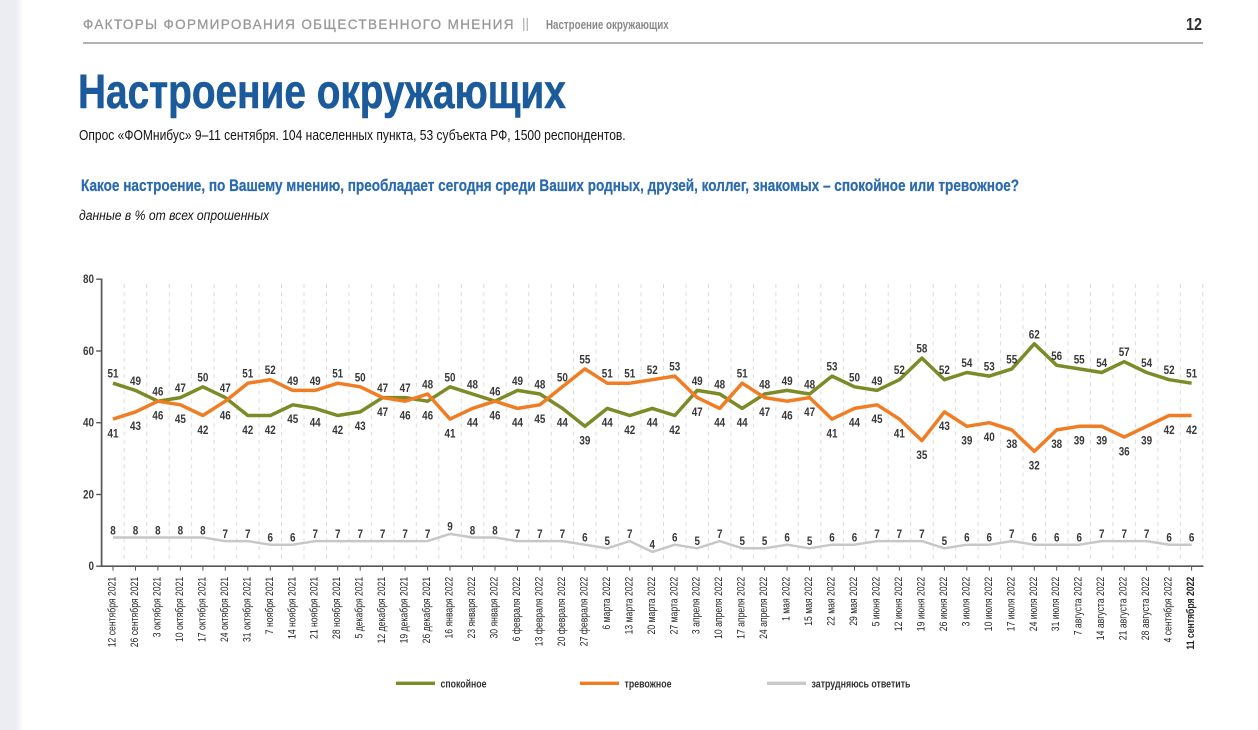 Image resolution: width=1258 pixels, height=730 pixels. What do you see at coordinates (360, 608) in the screenshot?
I see `svg-text: 5 декабря 2021` at bounding box center [360, 608].